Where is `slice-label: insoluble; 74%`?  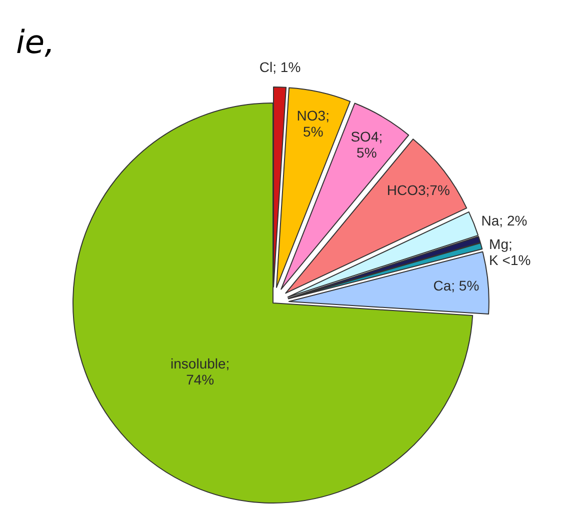
slice-label: insoluble; 74% is located at coordinates (200, 371).